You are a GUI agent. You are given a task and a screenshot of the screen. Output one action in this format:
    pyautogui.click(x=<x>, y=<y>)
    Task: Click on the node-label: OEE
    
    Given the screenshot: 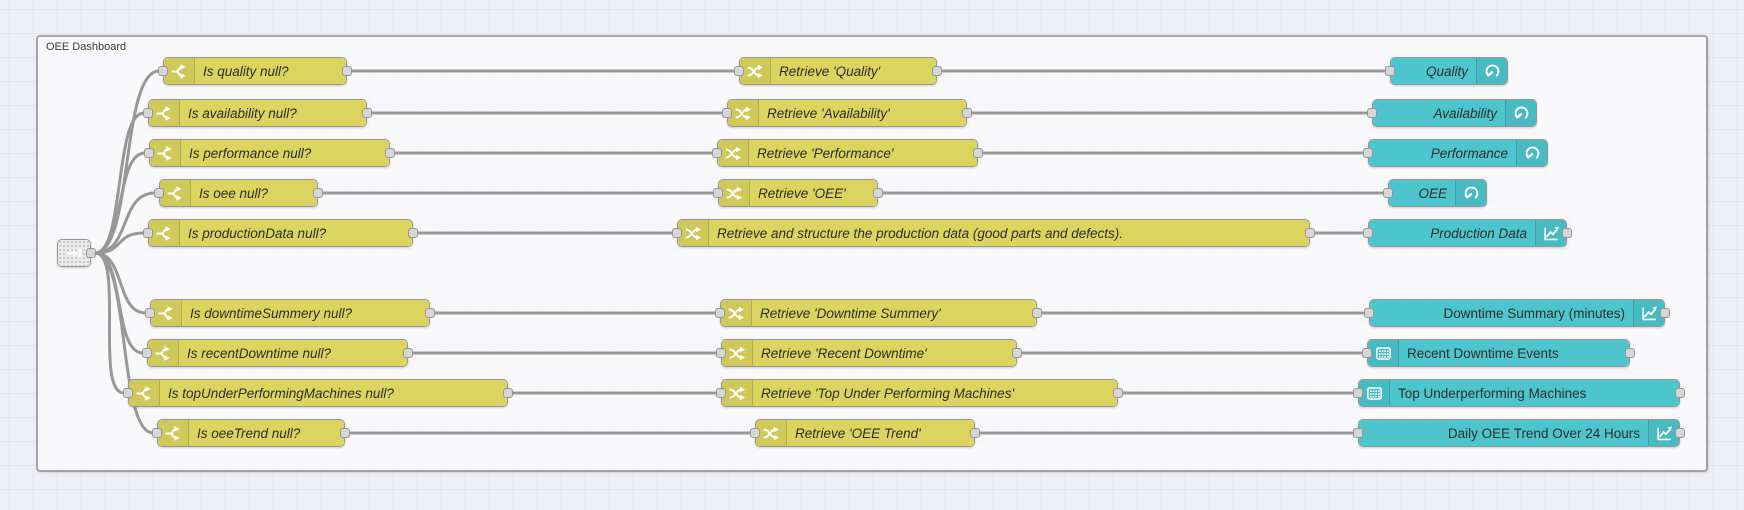 What is the action you would take?
    pyautogui.click(x=1432, y=193)
    